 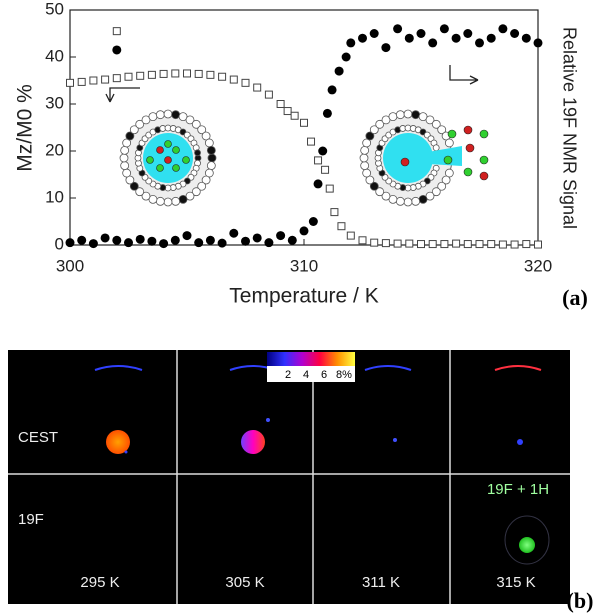 I want to click on x-tick-label: 300, so click(x=70, y=265).